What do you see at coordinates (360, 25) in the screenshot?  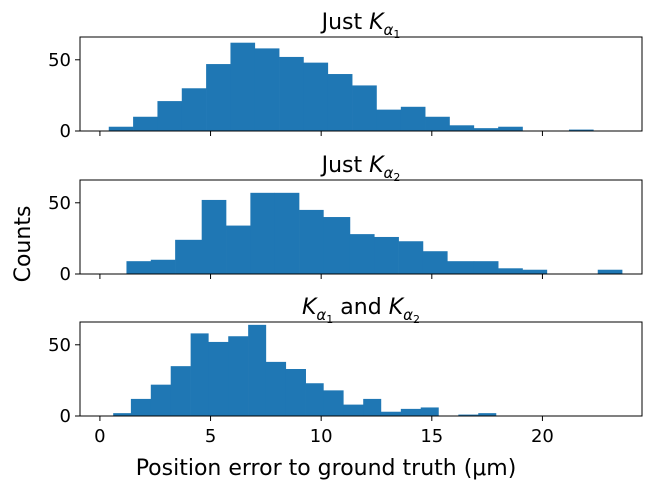 I see `panel-title: Just Kα1​` at bounding box center [360, 25].